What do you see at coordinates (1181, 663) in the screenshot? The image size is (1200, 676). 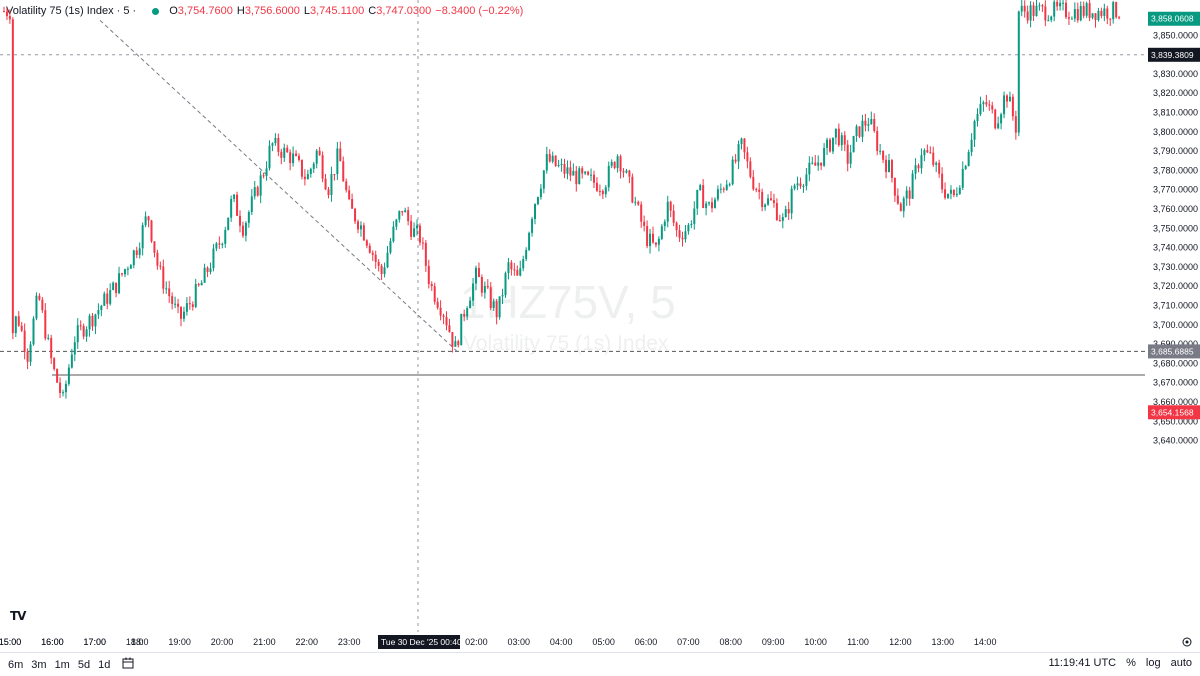 I see `auto-toggle: auto` at bounding box center [1181, 663].